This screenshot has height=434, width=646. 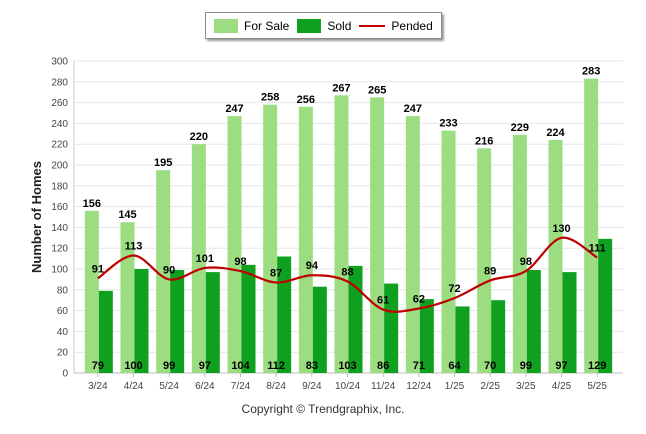 I want to click on data-label-sold: 112, so click(x=276, y=366).